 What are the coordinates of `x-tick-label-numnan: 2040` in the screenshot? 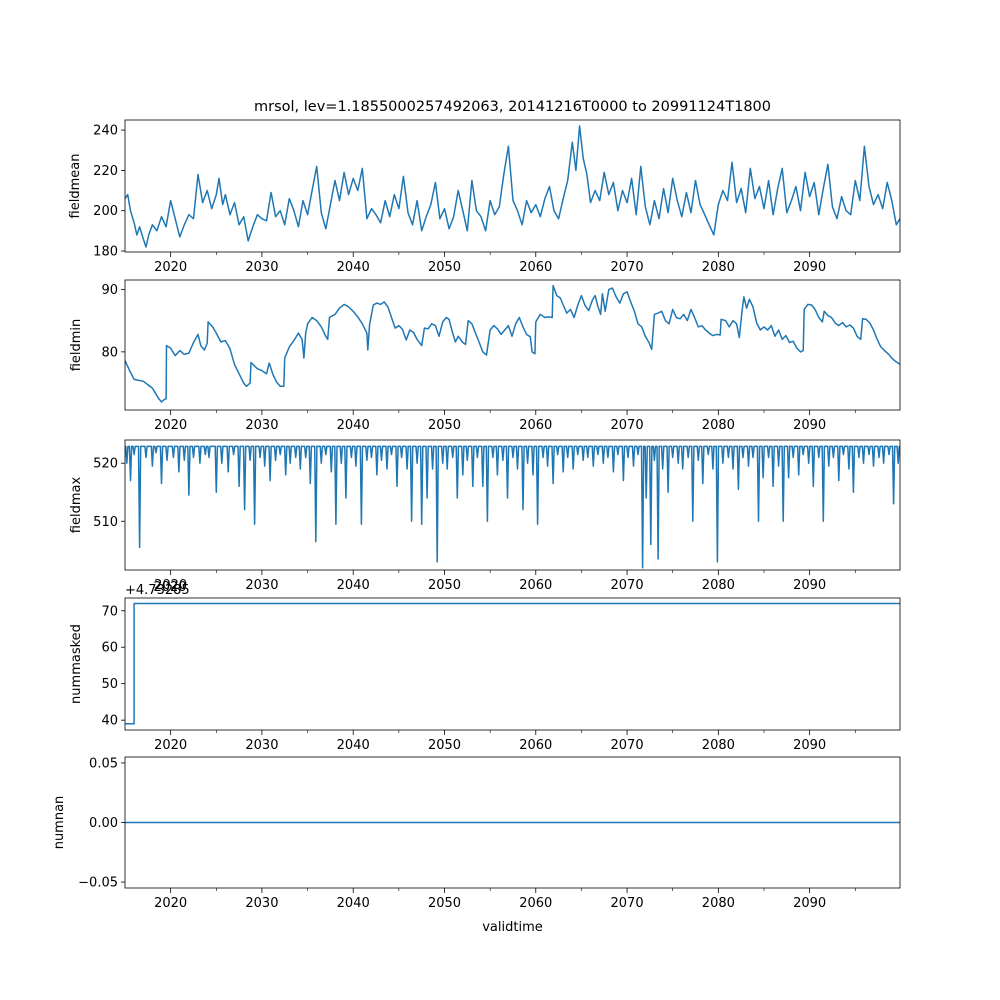 It's located at (353, 903).